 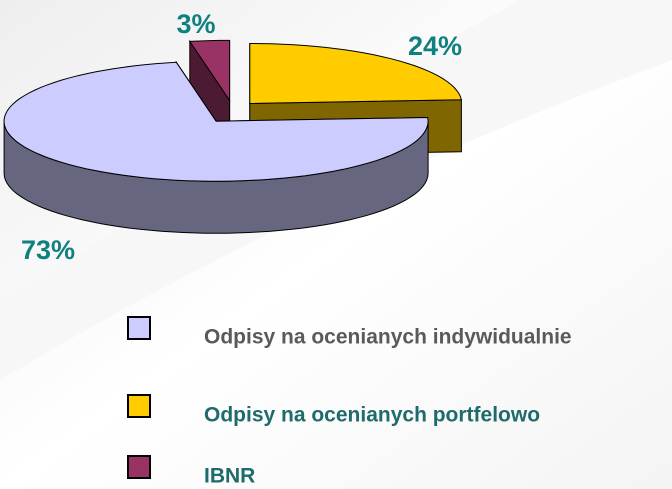 What do you see at coordinates (372, 415) in the screenshot?
I see `legend-label: Odpisy na ocenianych portfelowo` at bounding box center [372, 415].